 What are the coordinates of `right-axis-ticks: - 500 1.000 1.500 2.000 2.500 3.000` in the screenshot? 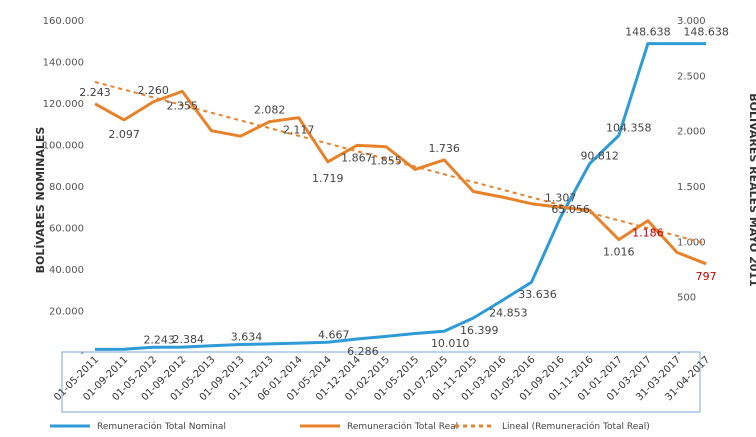 It's located at (691, 187).